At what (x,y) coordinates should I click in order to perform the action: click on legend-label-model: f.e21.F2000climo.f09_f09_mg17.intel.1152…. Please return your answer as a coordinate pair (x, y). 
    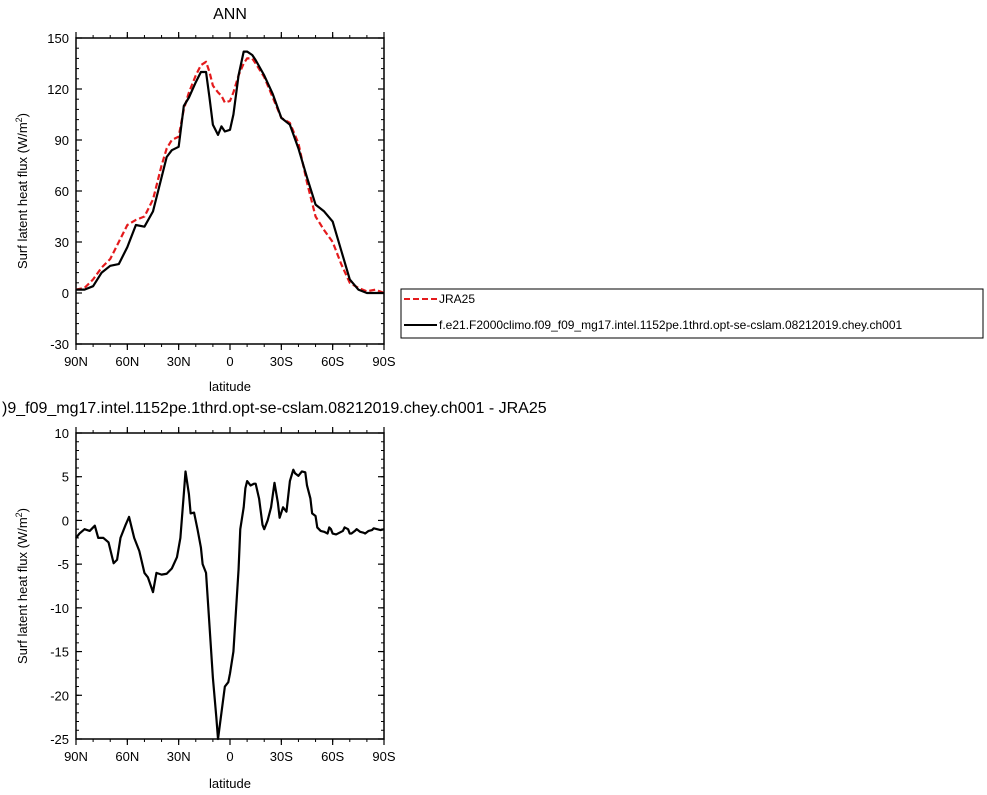
    Looking at the image, I should click on (671, 325).